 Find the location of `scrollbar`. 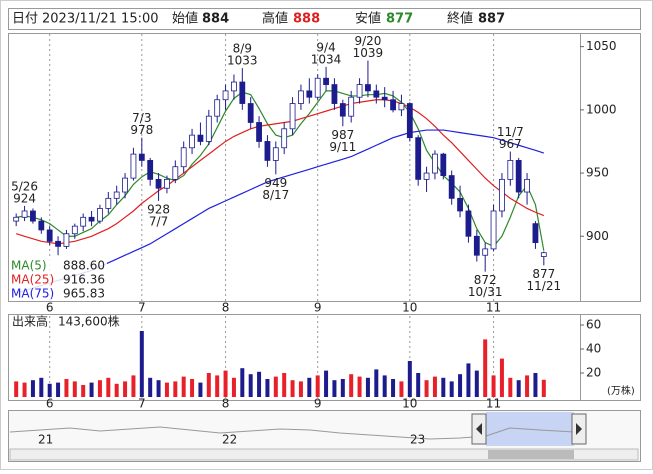

scrollbar is located at coordinates (324, 454).